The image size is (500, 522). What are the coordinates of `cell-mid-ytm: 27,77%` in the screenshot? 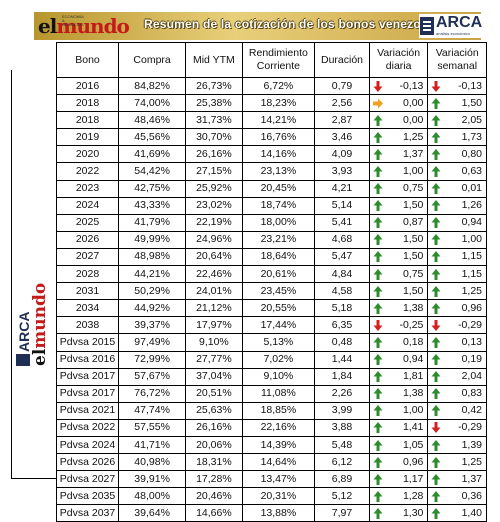 It's located at (214, 359).